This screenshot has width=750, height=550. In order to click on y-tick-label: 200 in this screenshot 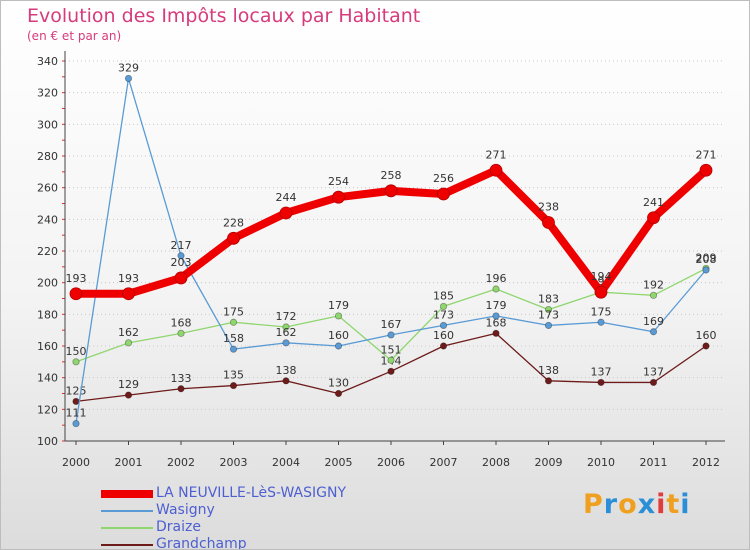, I will do `click(47, 283)`.